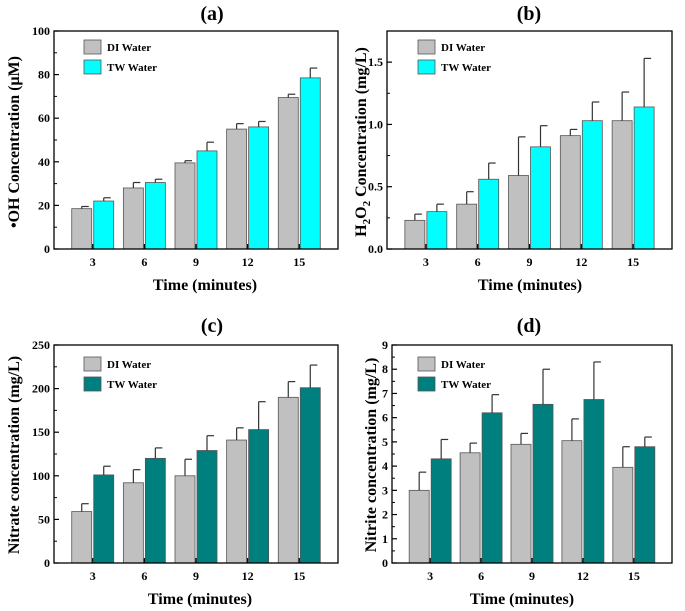 This screenshot has height=611, width=685. Describe the element at coordinates (44, 162) in the screenshot. I see `y-tick-label: 40` at that location.